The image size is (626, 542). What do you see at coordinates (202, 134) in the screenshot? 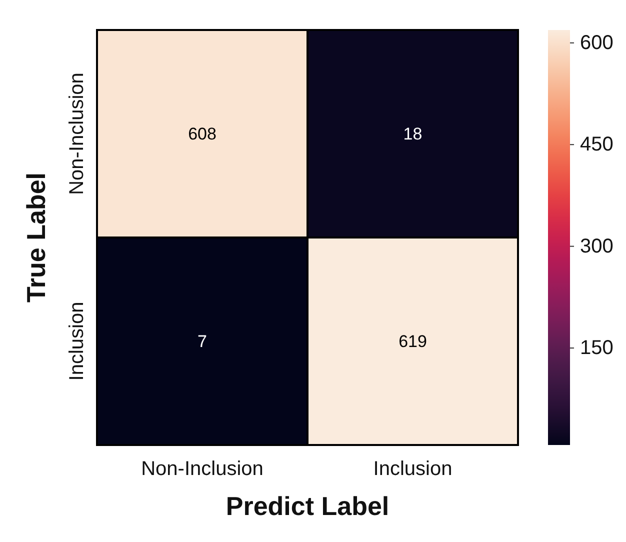
I see `data-label: 608` at bounding box center [202, 134].